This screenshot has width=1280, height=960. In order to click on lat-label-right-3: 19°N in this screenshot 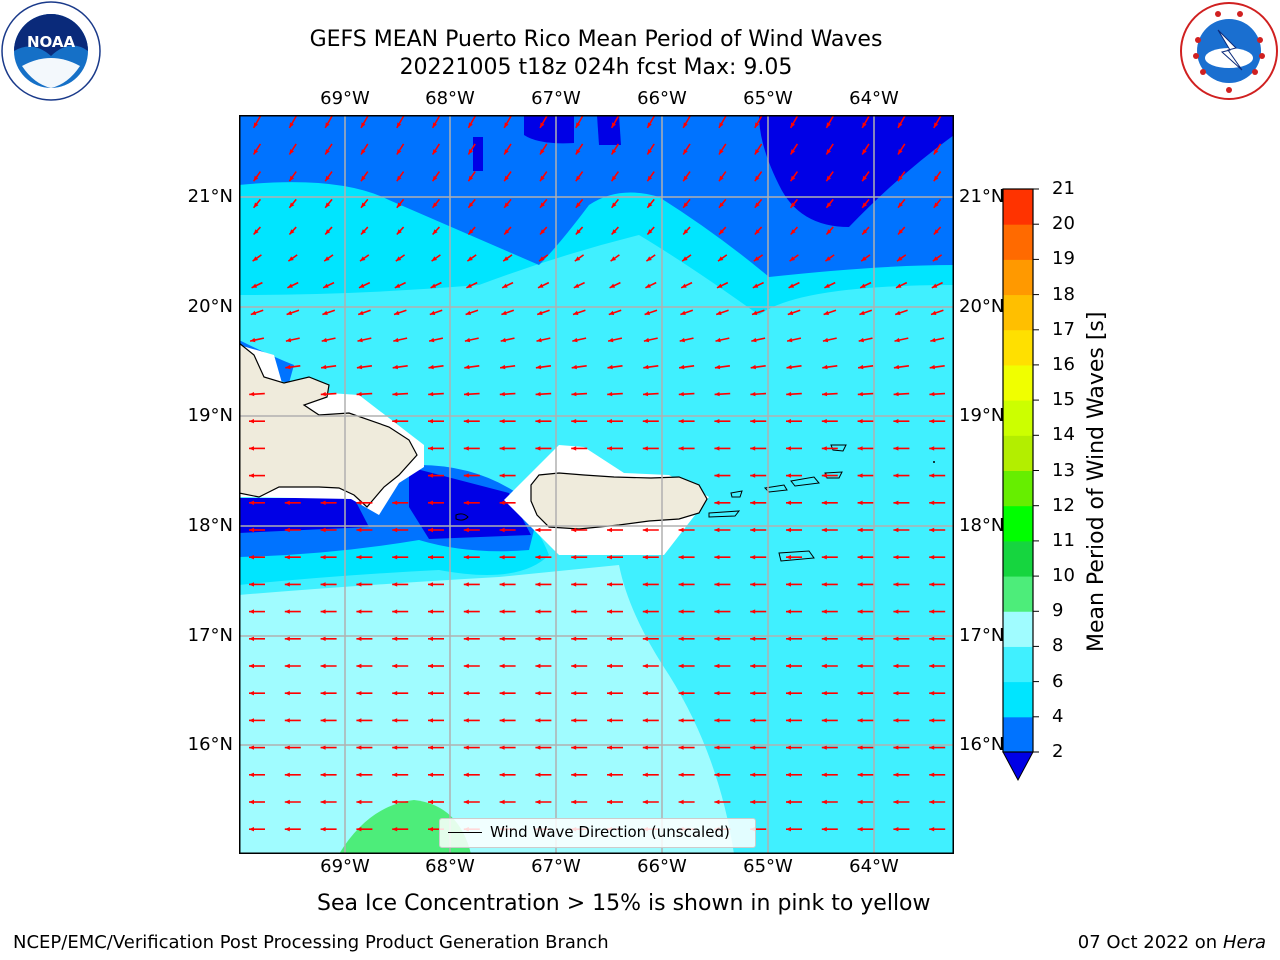, I will do `click(982, 415)`.